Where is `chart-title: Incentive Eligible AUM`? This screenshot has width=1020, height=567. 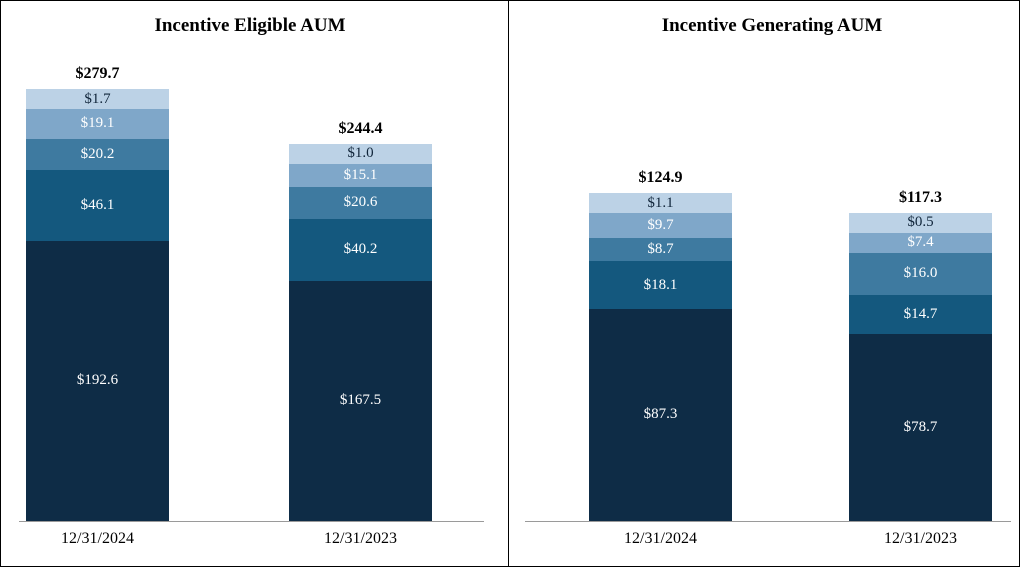 chart-title: Incentive Eligible AUM is located at coordinates (250, 25).